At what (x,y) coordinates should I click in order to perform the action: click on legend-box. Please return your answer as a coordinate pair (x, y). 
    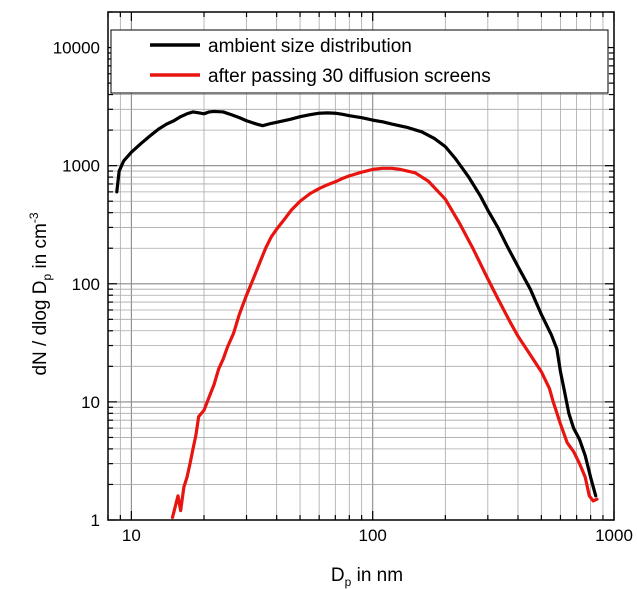
    Looking at the image, I should click on (359, 61).